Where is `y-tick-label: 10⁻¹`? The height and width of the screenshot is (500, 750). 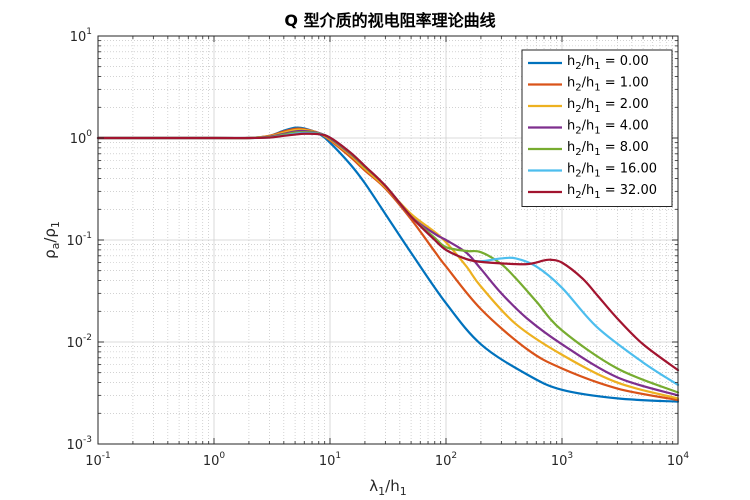 y-tick-label: 10⁻¹ is located at coordinates (79, 240).